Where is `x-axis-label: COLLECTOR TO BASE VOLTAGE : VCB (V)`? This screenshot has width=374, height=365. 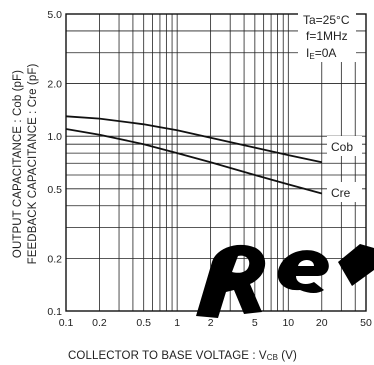 x-axis-label: COLLECTOR TO BASE VOLTAGE : VCB (V) is located at coordinates (182, 356).